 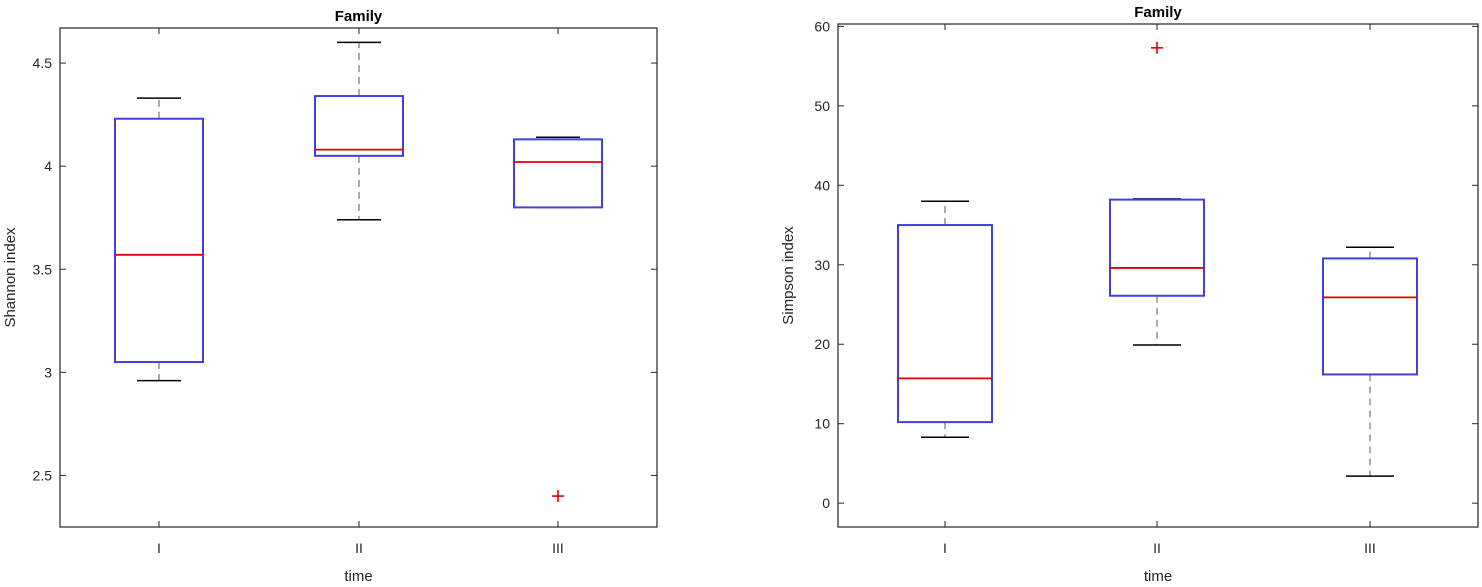 What do you see at coordinates (48, 372) in the screenshot?
I see `y-tick-label: 3` at bounding box center [48, 372].